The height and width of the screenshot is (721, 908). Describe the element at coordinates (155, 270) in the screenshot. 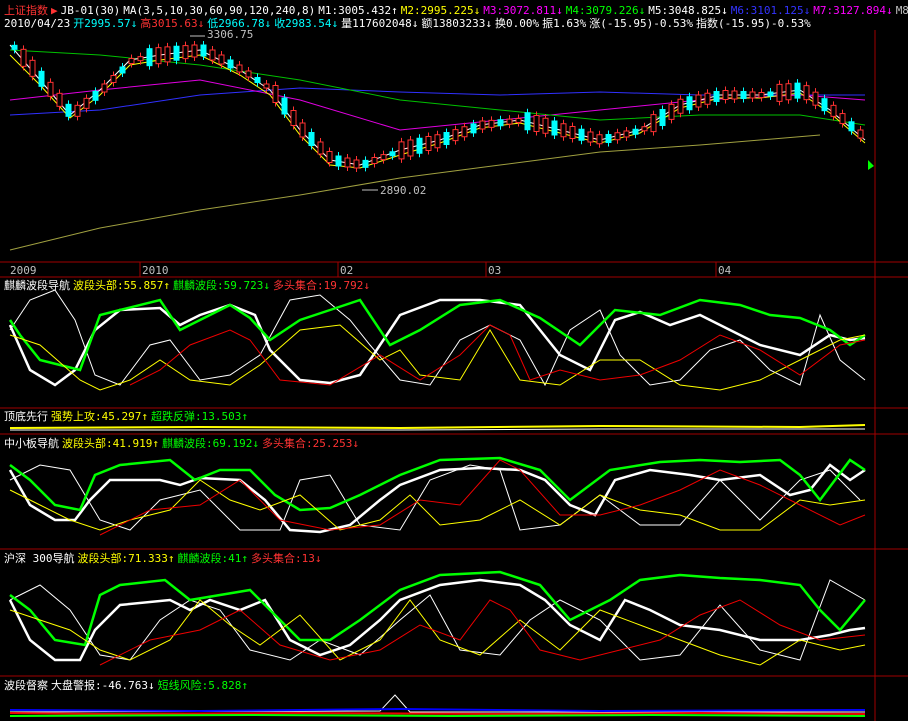

I see `x-label: 2010` at that location.